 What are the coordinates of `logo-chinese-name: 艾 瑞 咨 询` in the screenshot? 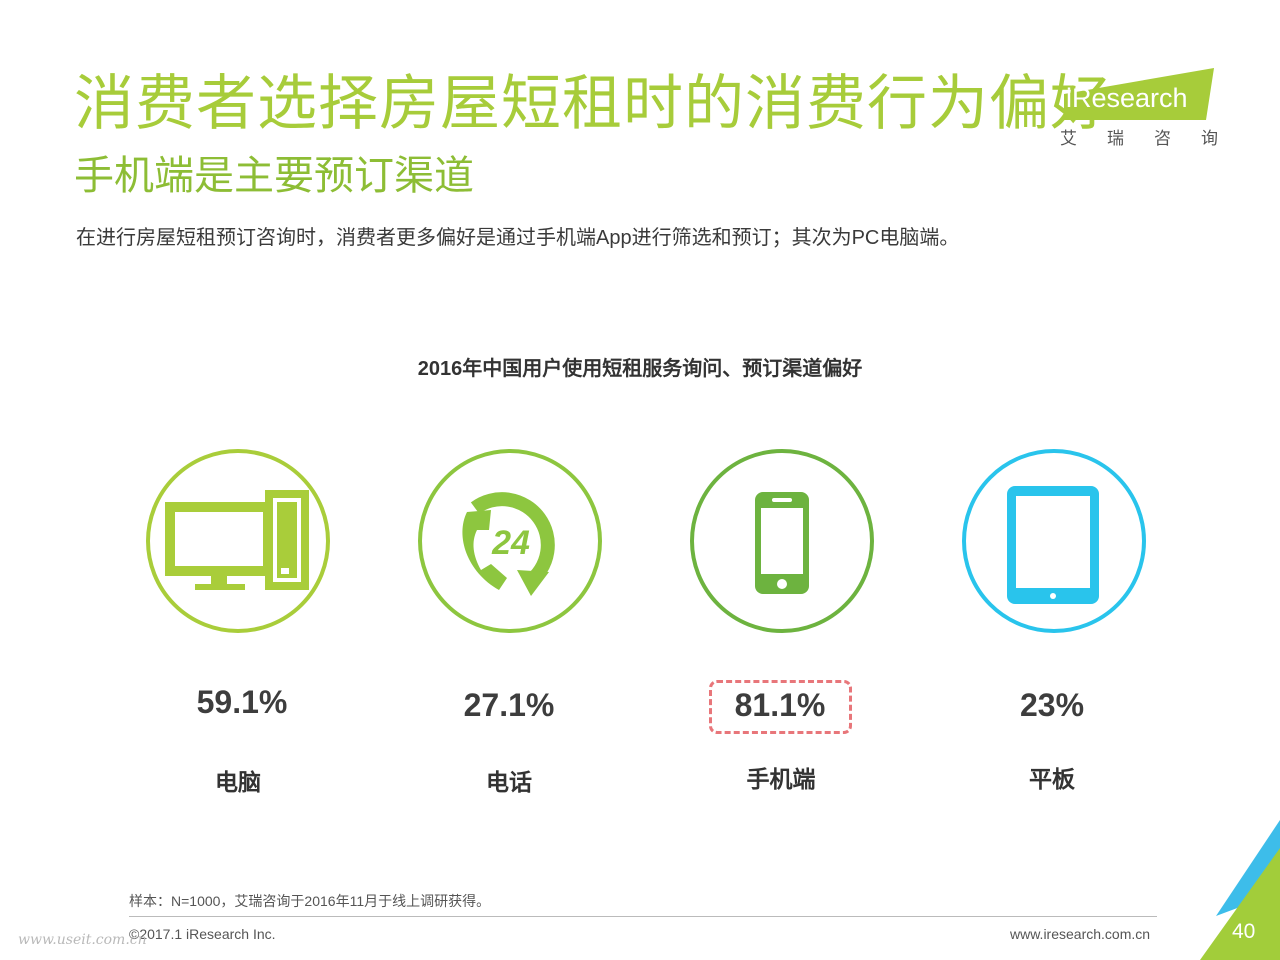 It's located at (1139, 136).